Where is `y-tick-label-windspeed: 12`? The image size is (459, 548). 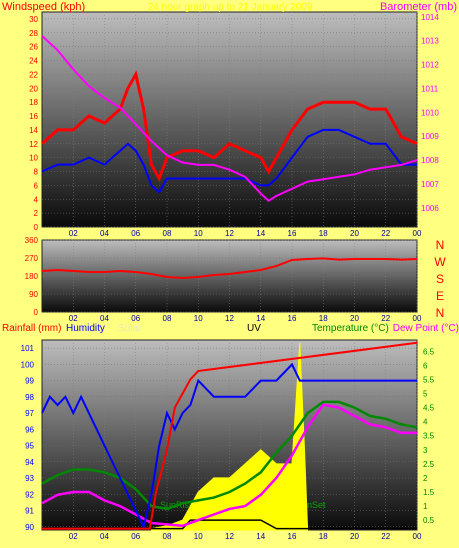 y-tick-label-windspeed: 12 is located at coordinates (33, 144).